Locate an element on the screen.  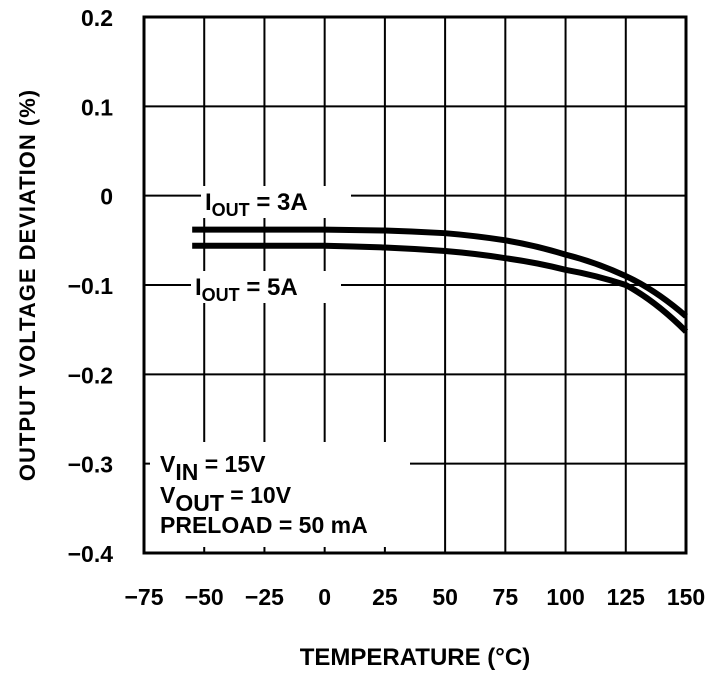
x-tick-label: 50 is located at coordinates (445, 597).